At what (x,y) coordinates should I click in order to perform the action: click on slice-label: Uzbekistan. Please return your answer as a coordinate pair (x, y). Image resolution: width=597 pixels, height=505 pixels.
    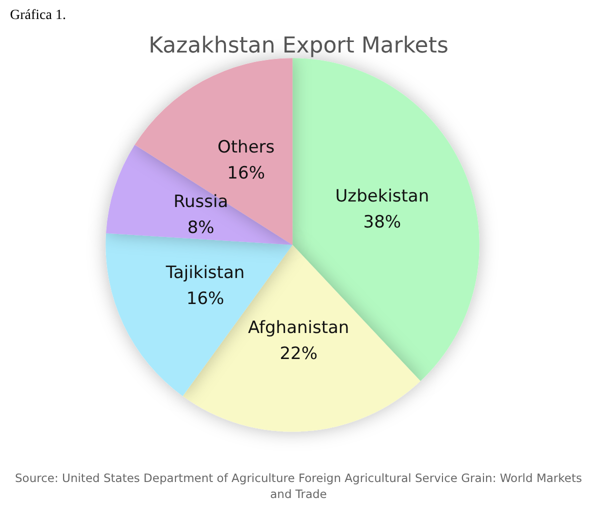
    Looking at the image, I should click on (382, 196).